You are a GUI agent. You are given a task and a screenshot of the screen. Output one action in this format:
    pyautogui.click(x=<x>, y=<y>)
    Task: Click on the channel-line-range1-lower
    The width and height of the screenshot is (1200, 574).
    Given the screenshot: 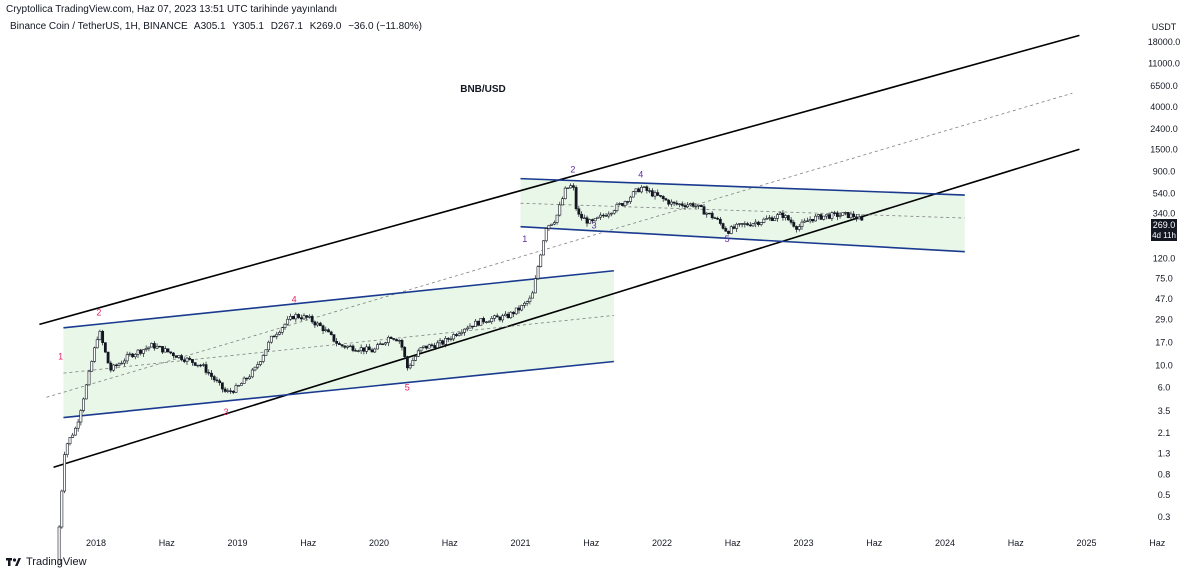 What is the action you would take?
    pyautogui.click(x=338, y=389)
    